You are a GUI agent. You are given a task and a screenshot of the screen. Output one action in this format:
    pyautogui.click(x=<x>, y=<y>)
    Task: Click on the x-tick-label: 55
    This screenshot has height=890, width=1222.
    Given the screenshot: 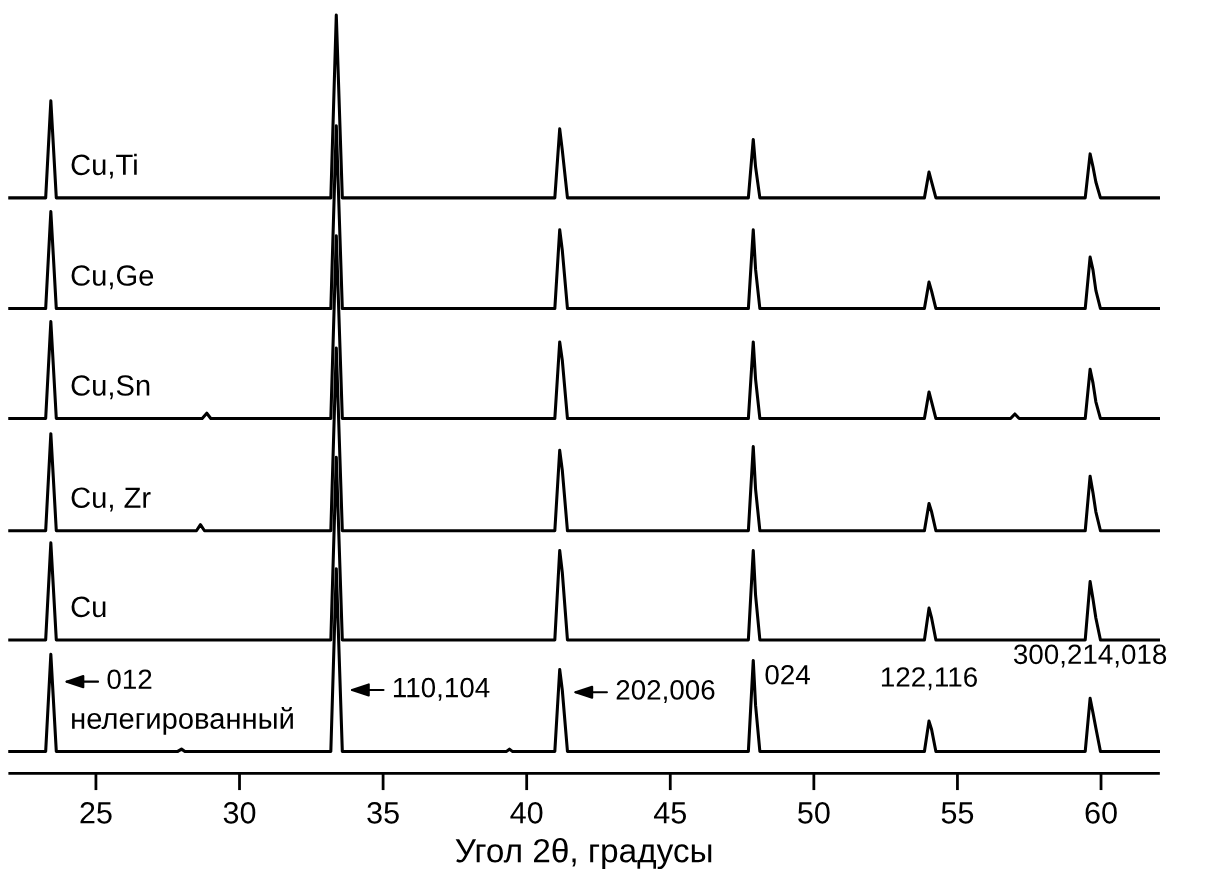 What is the action you would take?
    pyautogui.click(x=957, y=813)
    